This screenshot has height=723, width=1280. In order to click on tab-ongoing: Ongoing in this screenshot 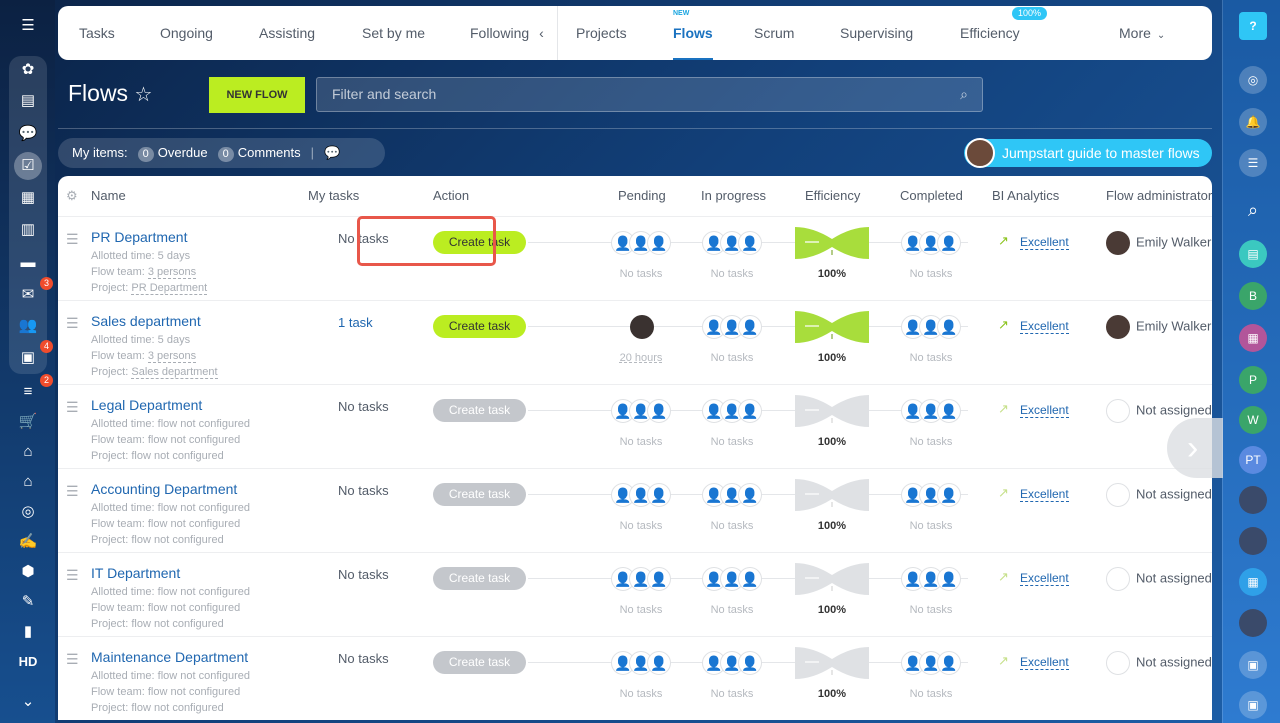, I will do `click(186, 33)`.